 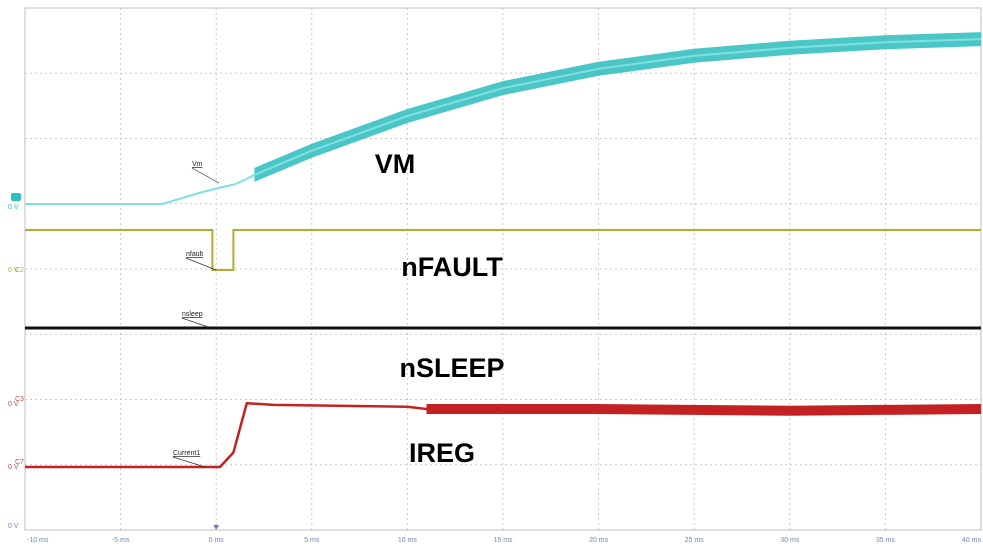 What do you see at coordinates (972, 540) in the screenshot?
I see `x-tick-label: 40 ms` at bounding box center [972, 540].